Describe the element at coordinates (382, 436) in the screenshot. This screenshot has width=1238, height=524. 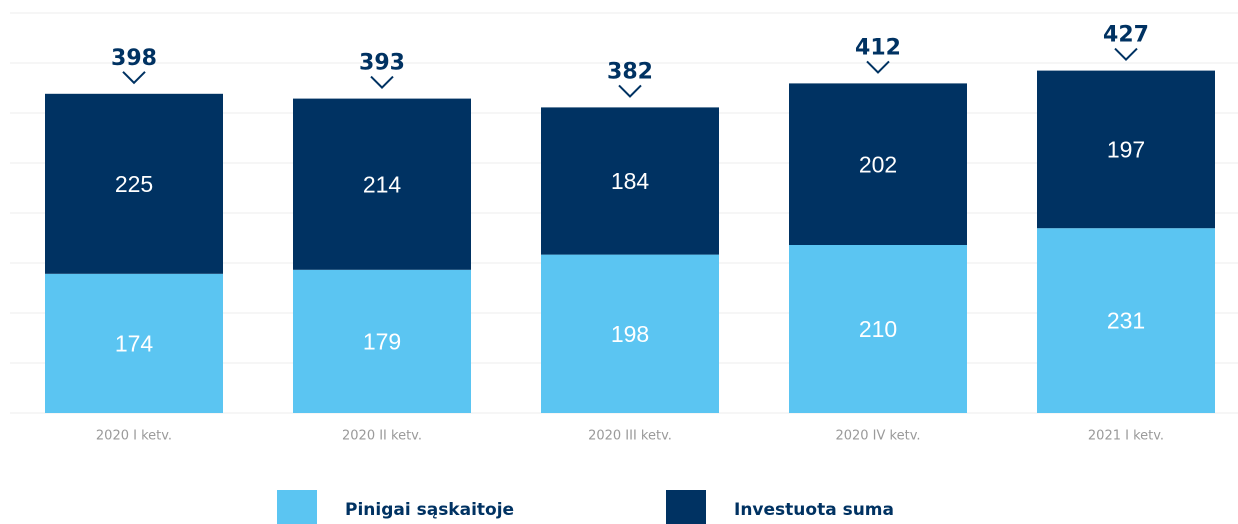
I see `x-tick-label: 2020 II ketv.` at that location.